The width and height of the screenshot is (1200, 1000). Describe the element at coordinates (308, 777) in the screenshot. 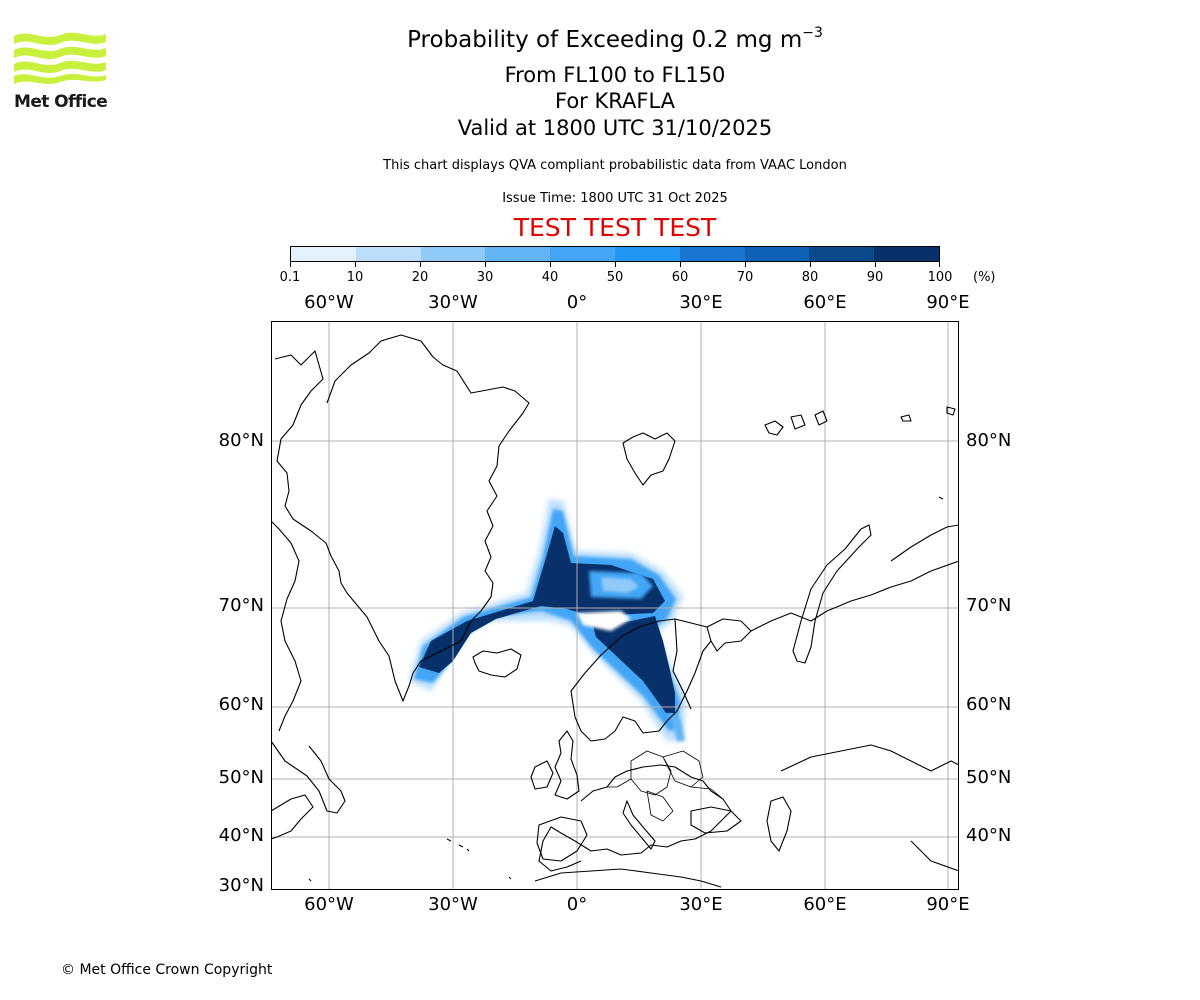

I see `labrador-coast` at that location.